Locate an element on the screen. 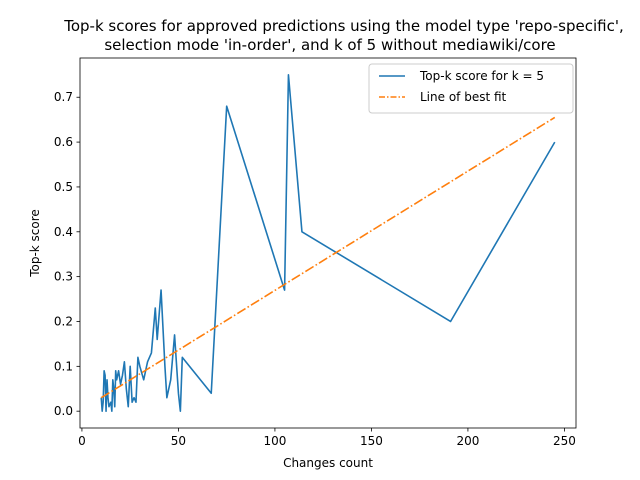  y-tick-label: 0.5 is located at coordinates (63, 187).